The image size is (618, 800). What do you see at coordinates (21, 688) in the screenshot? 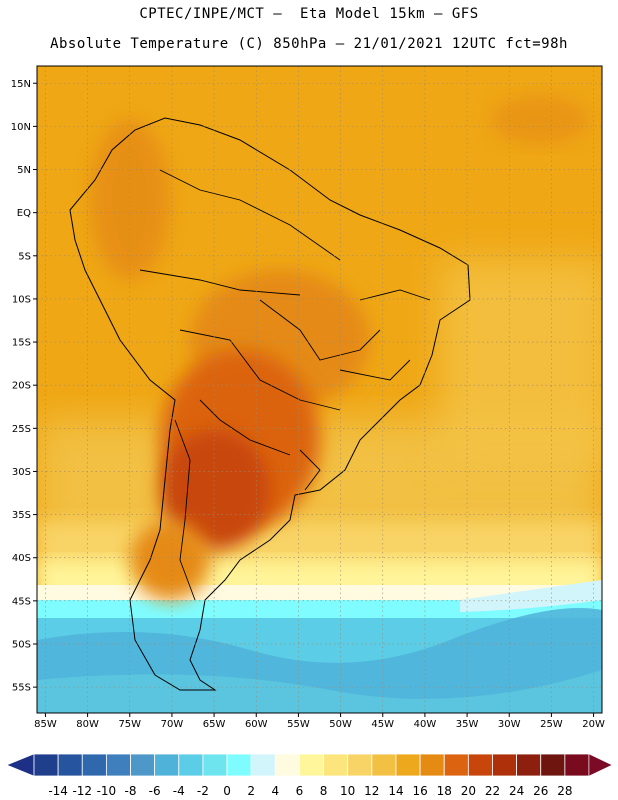
I see `lat-tick-label: 55S` at bounding box center [21, 688].